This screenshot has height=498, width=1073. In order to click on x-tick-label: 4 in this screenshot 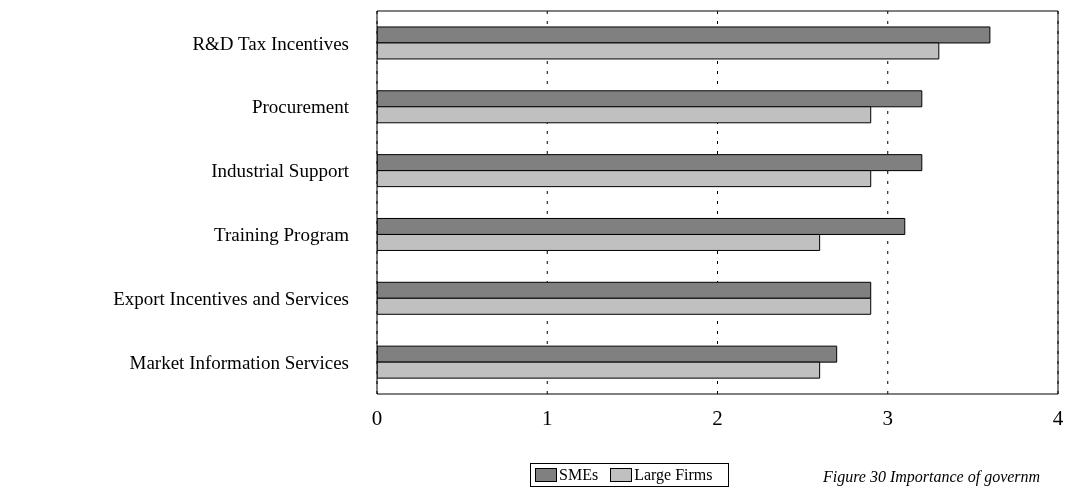, I will do `click(1058, 417)`.